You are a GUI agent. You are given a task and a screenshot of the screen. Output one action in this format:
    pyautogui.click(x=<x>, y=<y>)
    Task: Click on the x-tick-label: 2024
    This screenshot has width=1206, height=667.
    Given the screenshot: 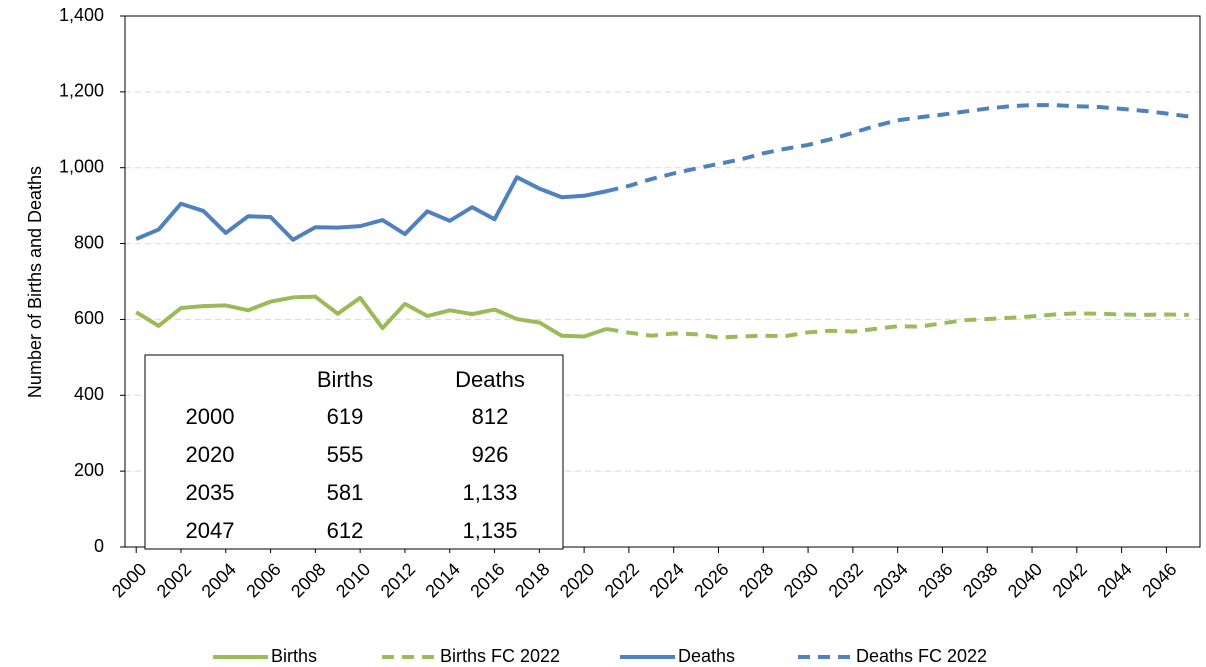 What is the action you would take?
    pyautogui.click(x=666, y=580)
    